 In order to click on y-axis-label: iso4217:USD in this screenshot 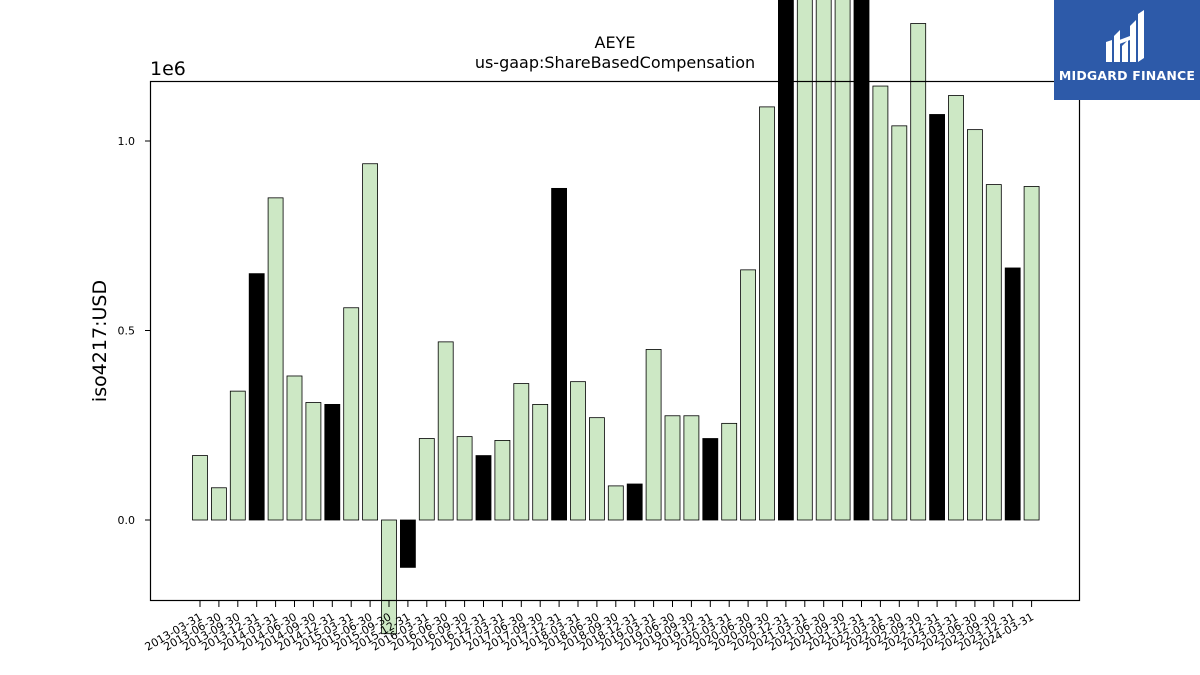, I will do `click(100, 341)`.